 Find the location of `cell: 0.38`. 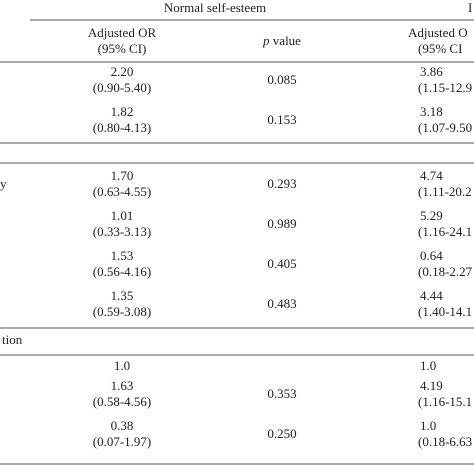

cell: 0.38 is located at coordinates (122, 425).